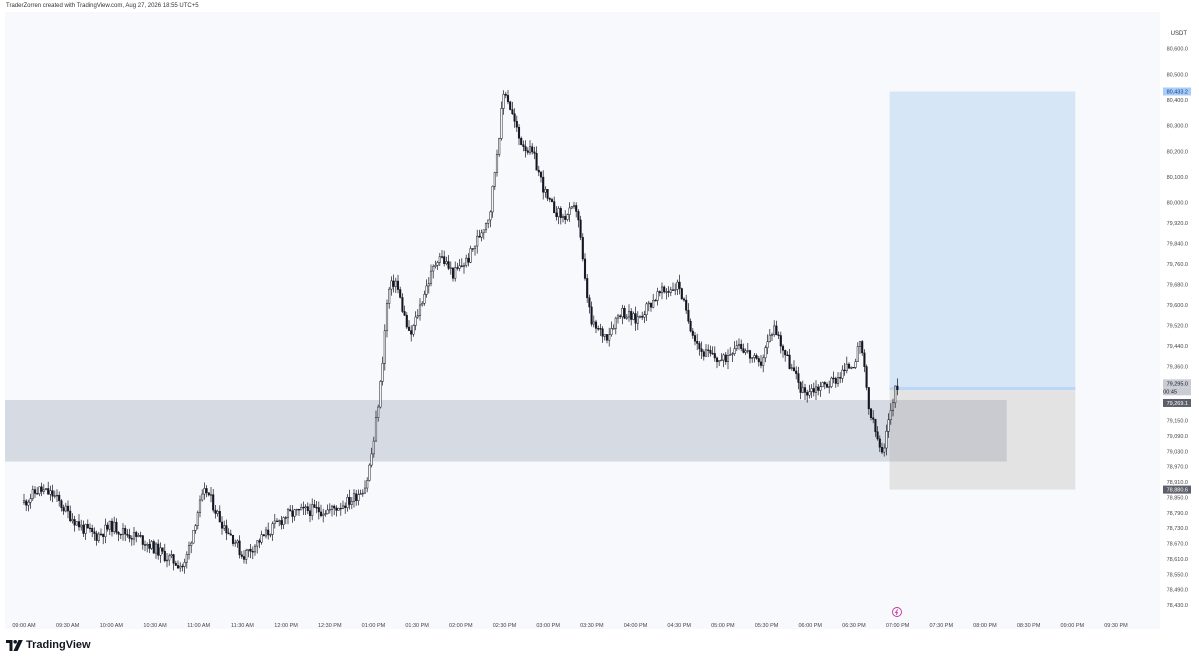 This screenshot has width=1199, height=661. I want to click on price-tick-label: 80,500.0, so click(1177, 75).